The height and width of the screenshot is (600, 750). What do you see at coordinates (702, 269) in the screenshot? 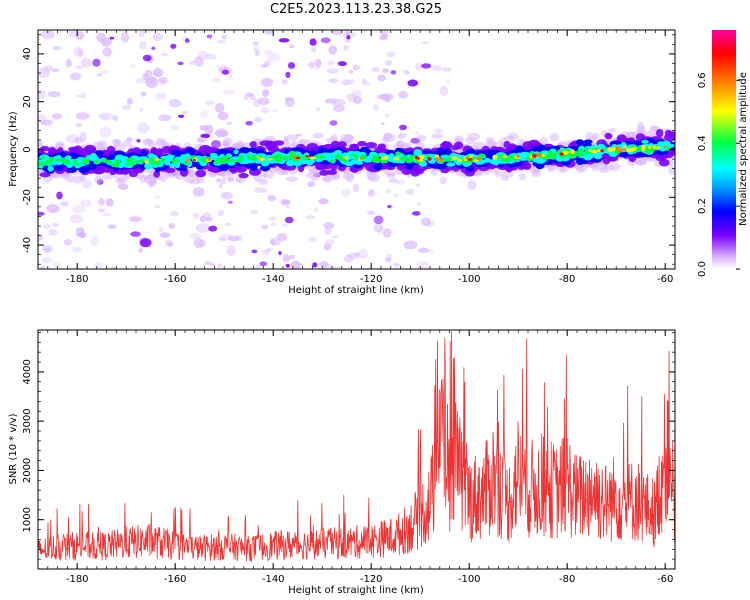
I see `colorbar-tick-label: 0.0` at bounding box center [702, 269].